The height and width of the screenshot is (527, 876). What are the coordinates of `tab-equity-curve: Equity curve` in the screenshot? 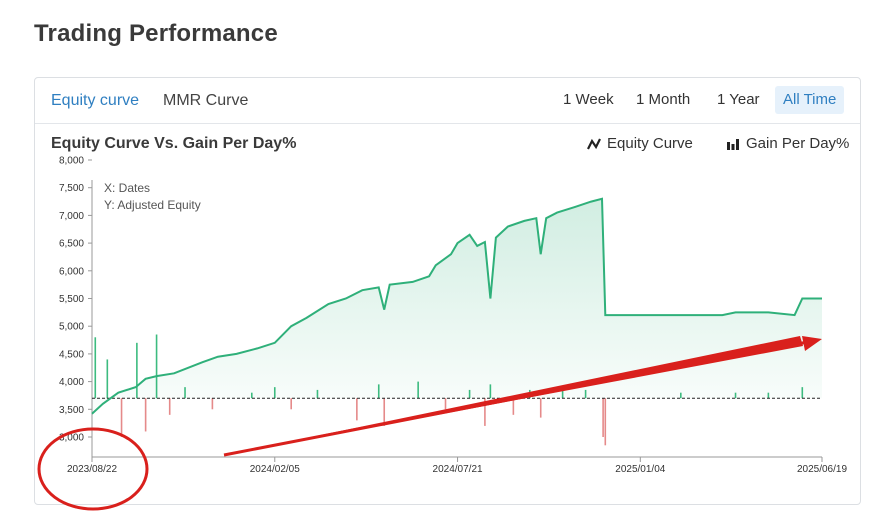 It's located at (95, 100).